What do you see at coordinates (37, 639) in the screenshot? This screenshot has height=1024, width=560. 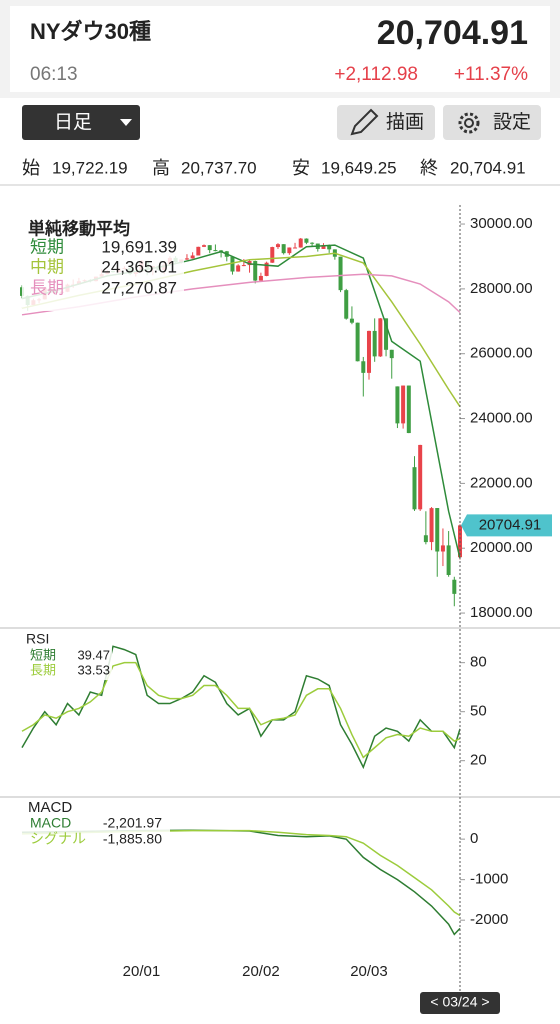 I see `legend-title: RSI` at bounding box center [37, 639].